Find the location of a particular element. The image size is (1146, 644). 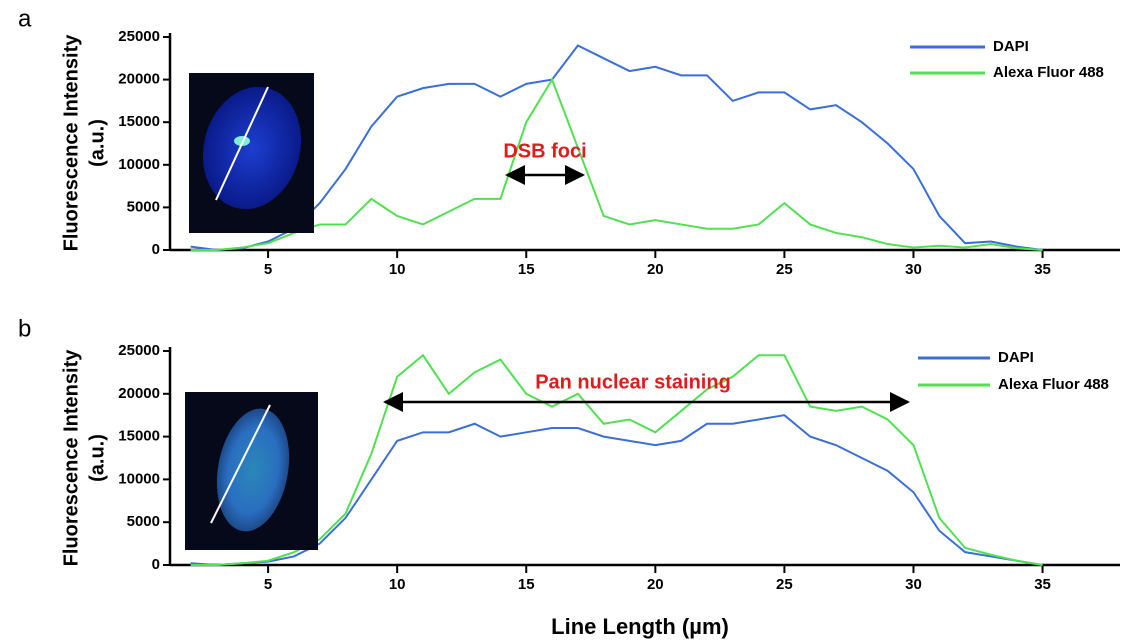

annotation: Pan nuclear staining is located at coordinates (633, 382).